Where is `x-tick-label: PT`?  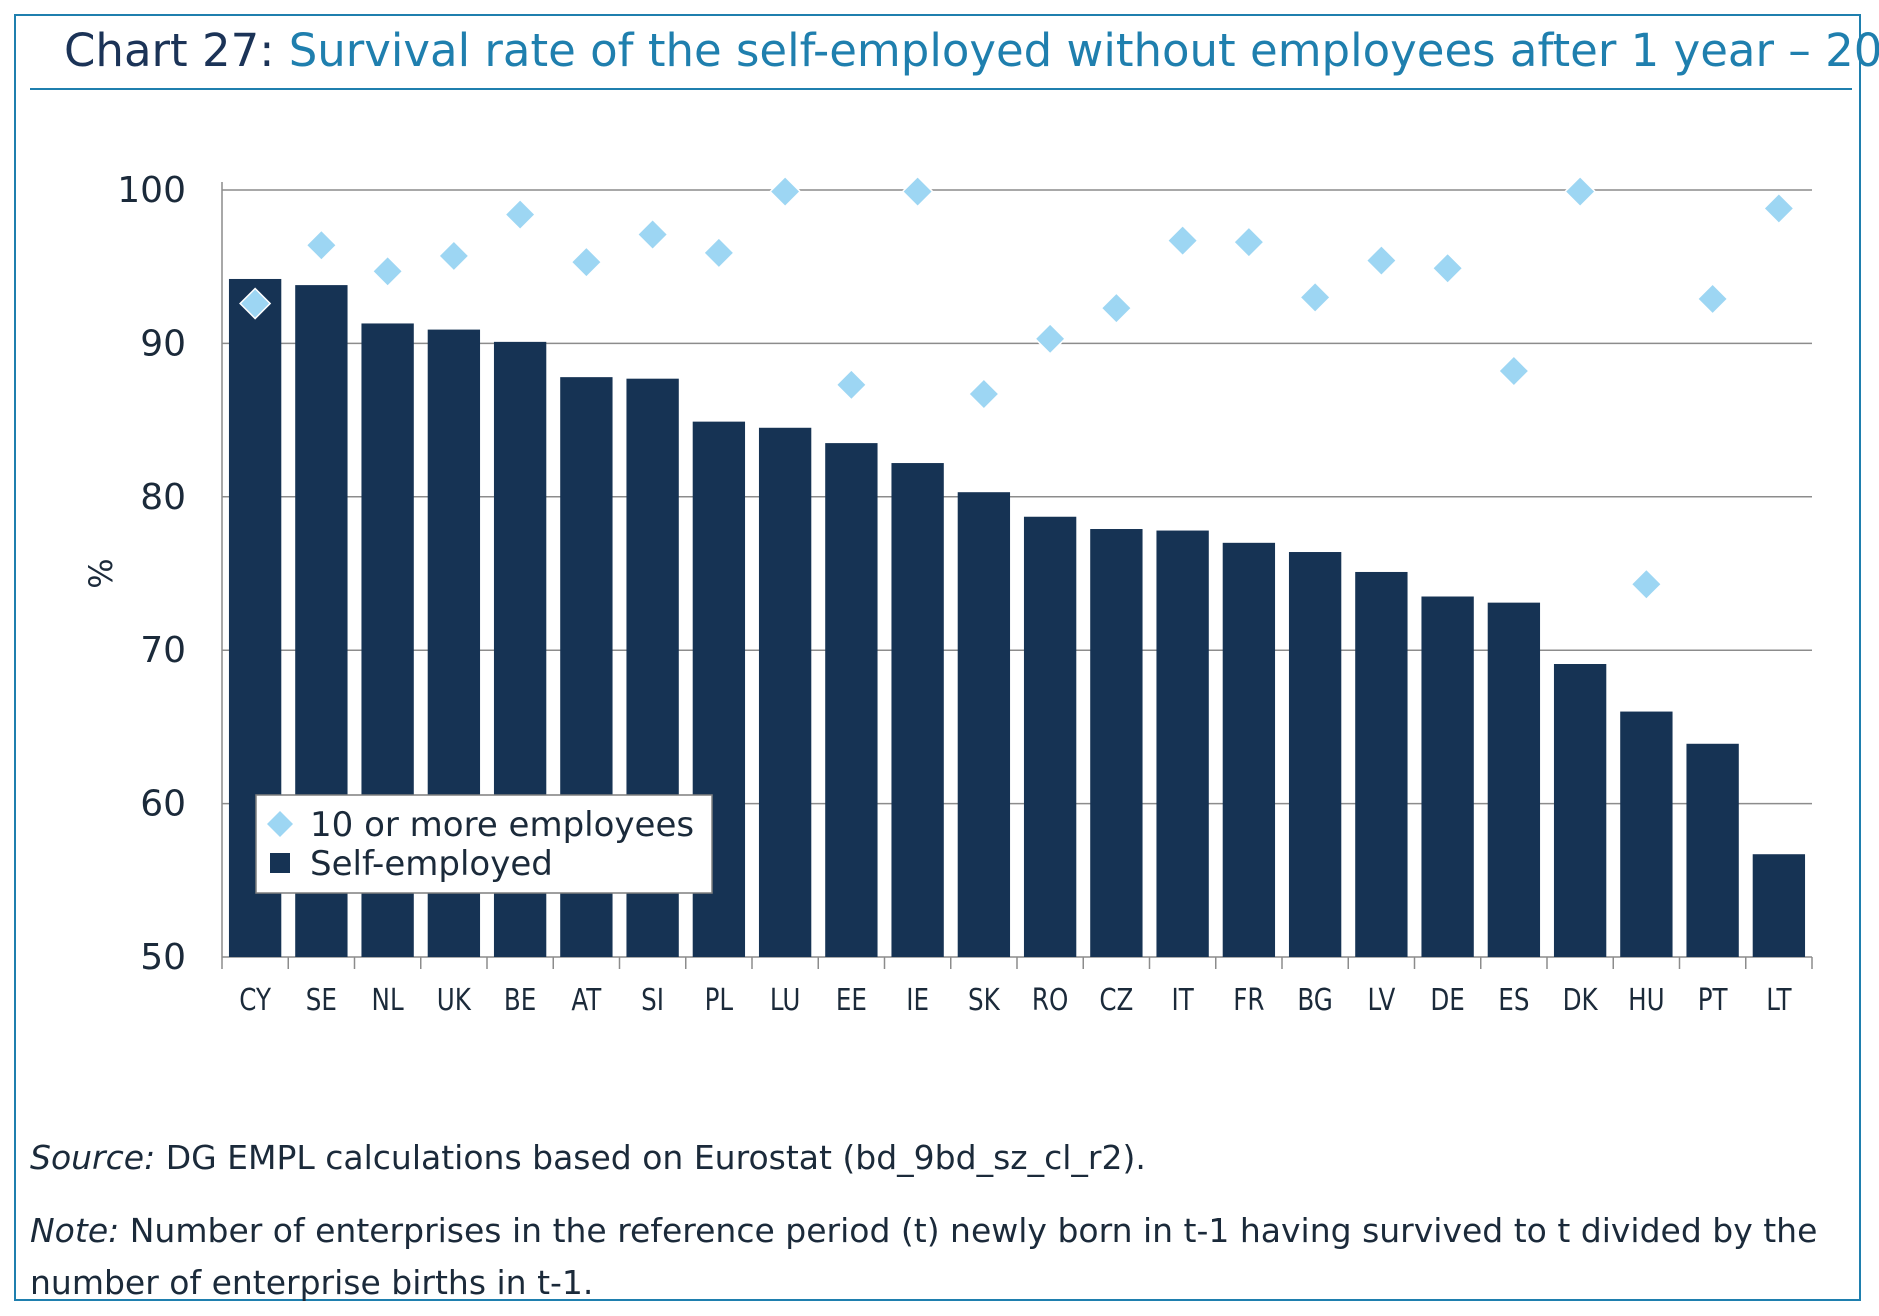
x-tick-label: PT is located at coordinates (1713, 1001).